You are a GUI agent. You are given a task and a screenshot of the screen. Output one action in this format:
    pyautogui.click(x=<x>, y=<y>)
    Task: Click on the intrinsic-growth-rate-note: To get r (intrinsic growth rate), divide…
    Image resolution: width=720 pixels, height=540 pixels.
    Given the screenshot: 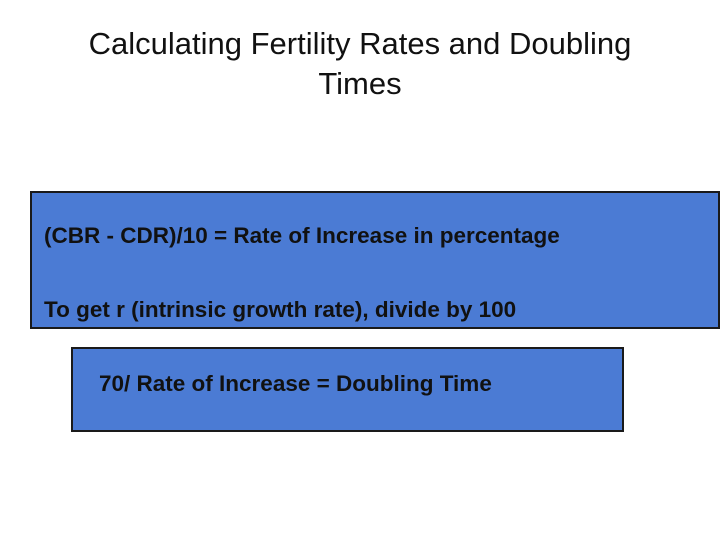 What is the action you would take?
    pyautogui.click(x=280, y=309)
    